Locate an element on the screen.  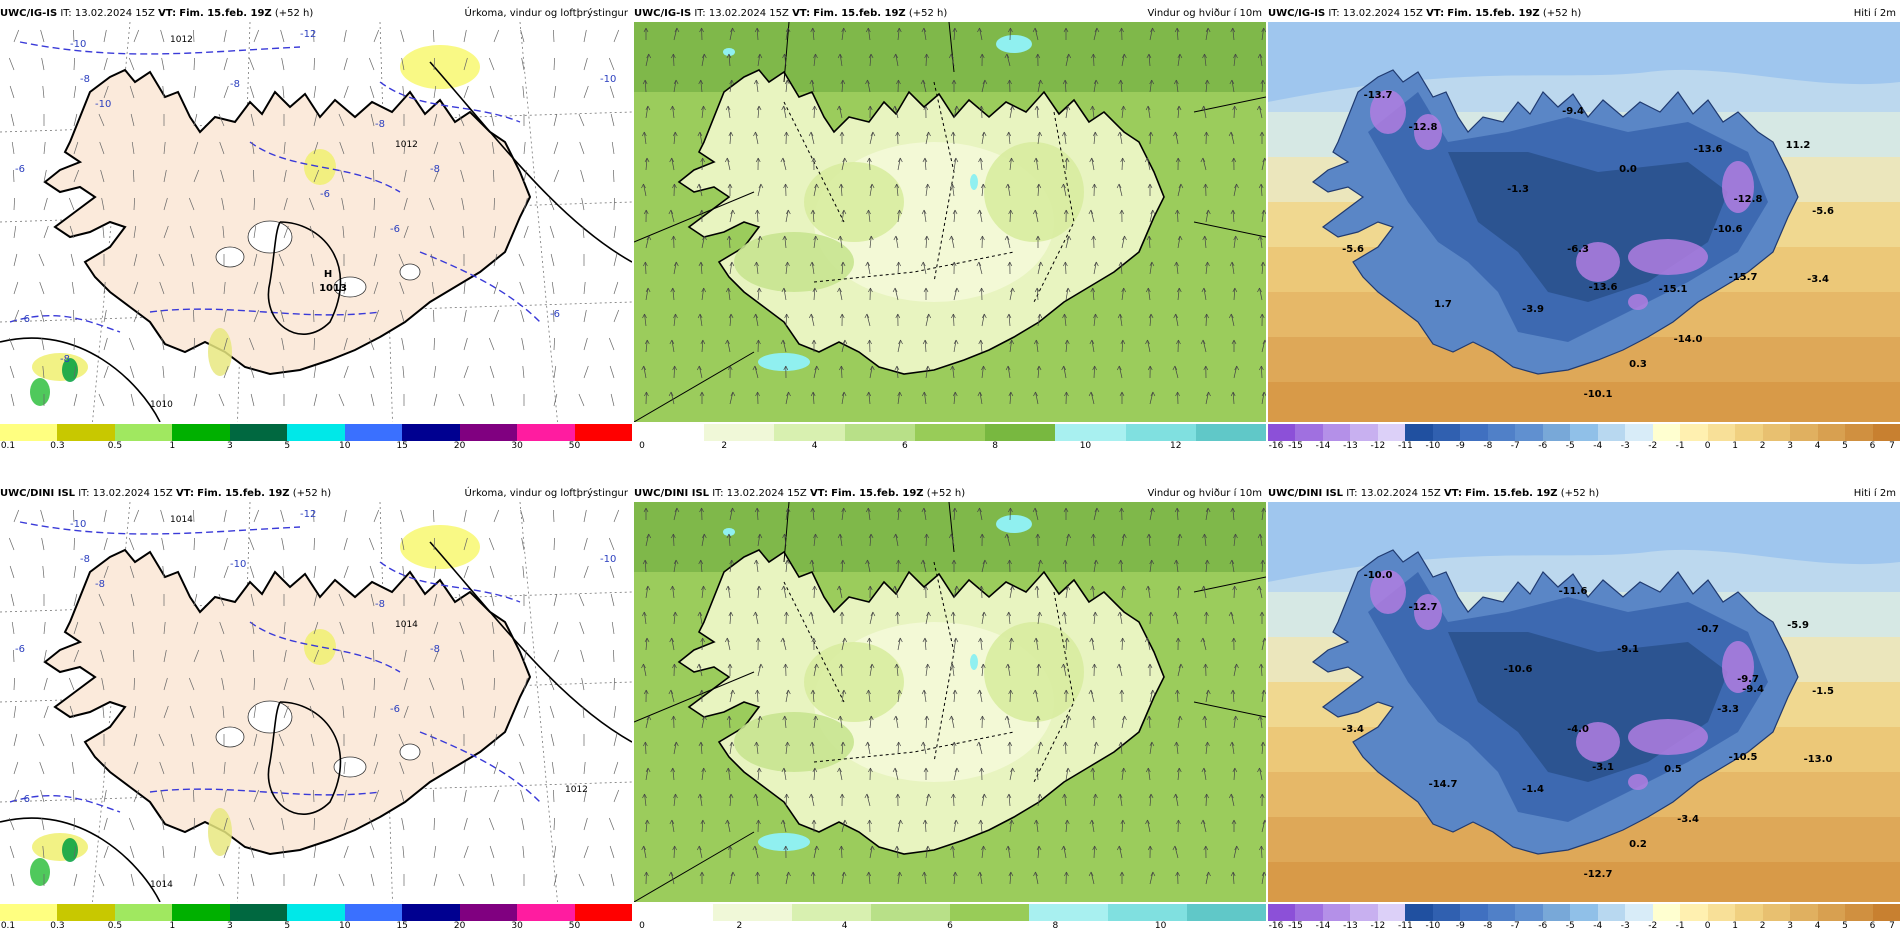
temperature-label: -1.4 is located at coordinates (1533, 789).